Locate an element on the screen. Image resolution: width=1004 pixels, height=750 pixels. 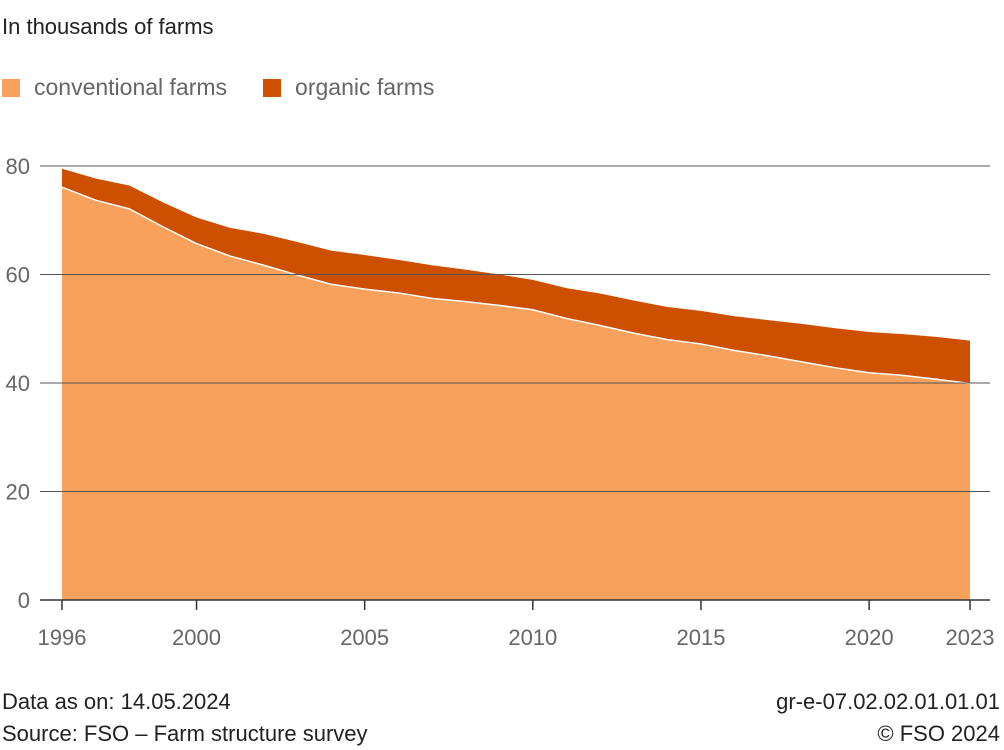
legend-label-organic: organic farms is located at coordinates (365, 87).